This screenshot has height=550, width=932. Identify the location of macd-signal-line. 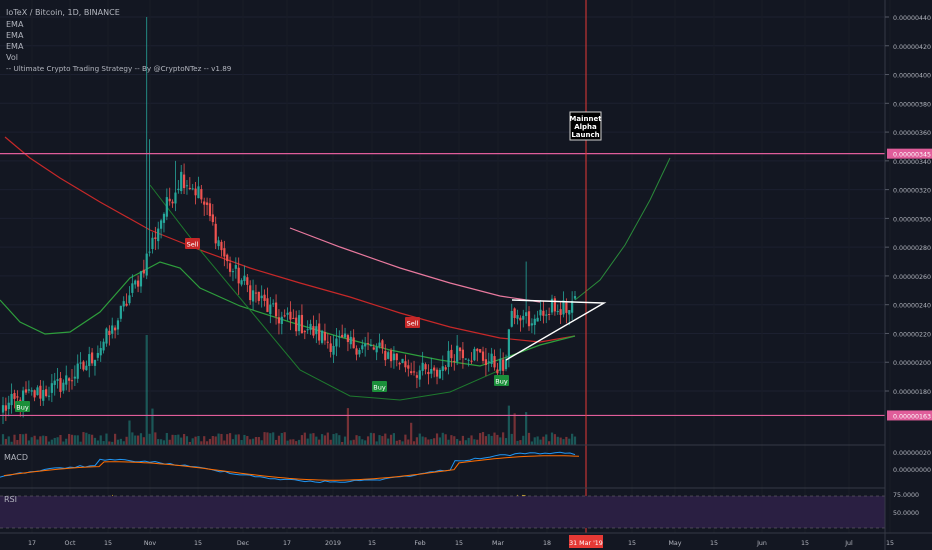
(291, 468).